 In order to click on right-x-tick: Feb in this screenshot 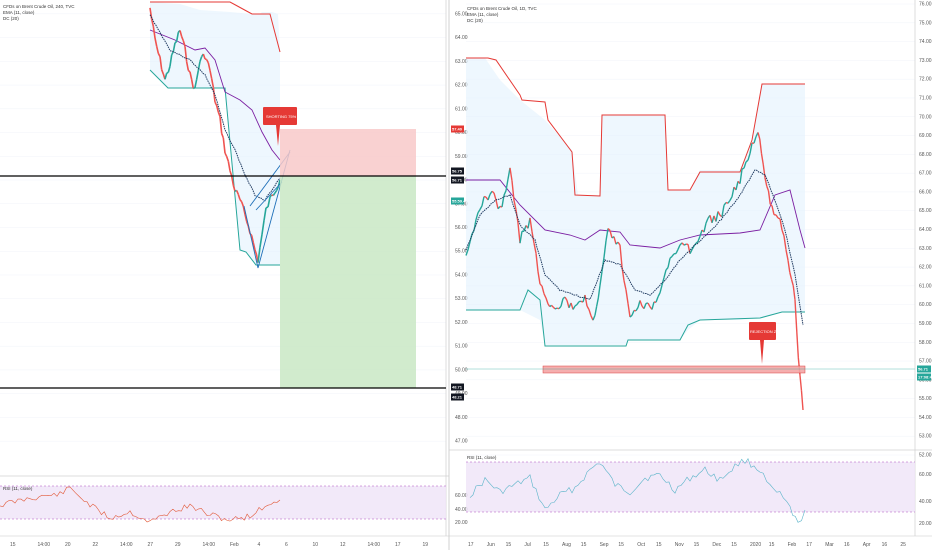, I will do `click(792, 545)`.